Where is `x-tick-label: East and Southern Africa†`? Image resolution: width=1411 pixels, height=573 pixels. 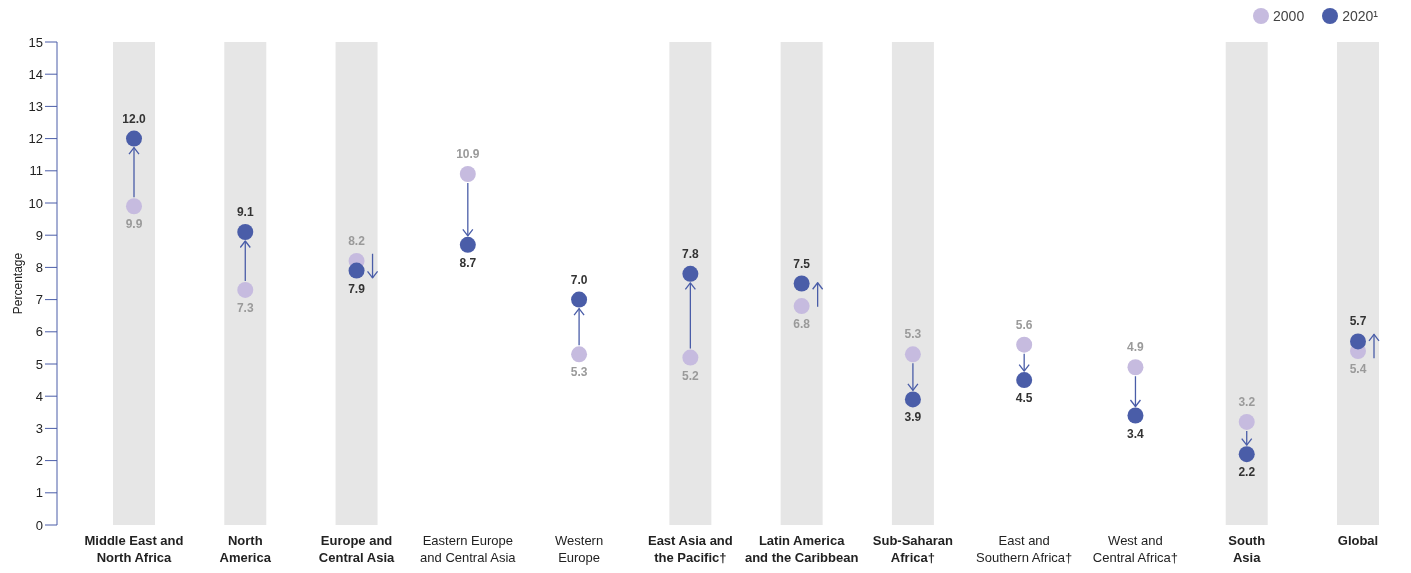
x-tick-label: East and Southern Africa† is located at coordinates (1024, 549).